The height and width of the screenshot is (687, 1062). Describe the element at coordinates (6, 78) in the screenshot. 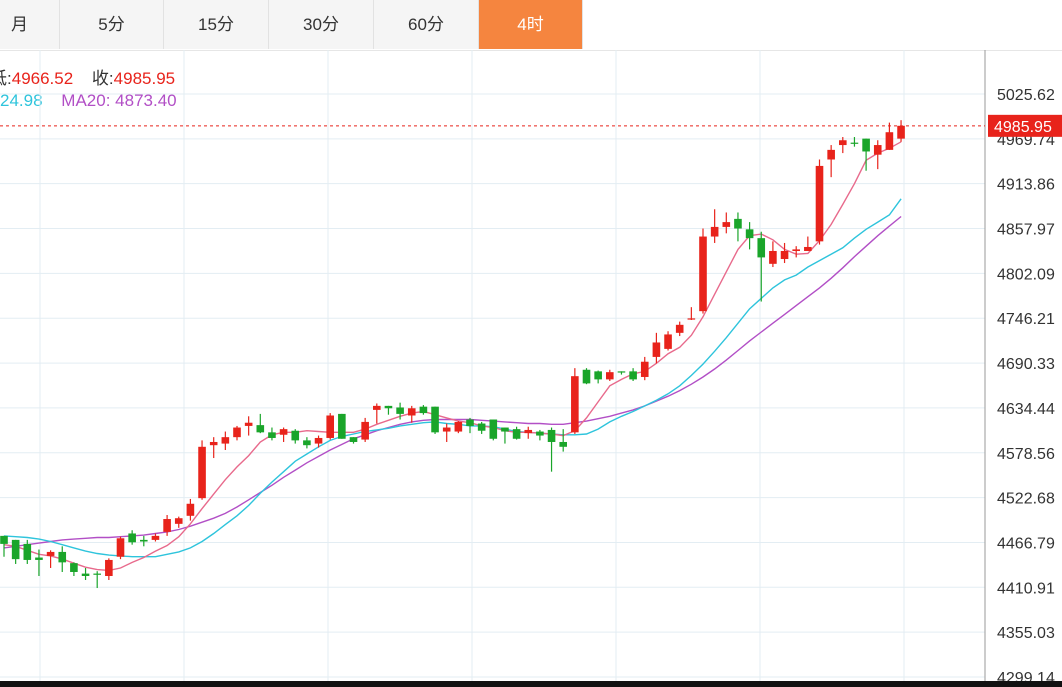

I see `low-label: 低:` at that location.